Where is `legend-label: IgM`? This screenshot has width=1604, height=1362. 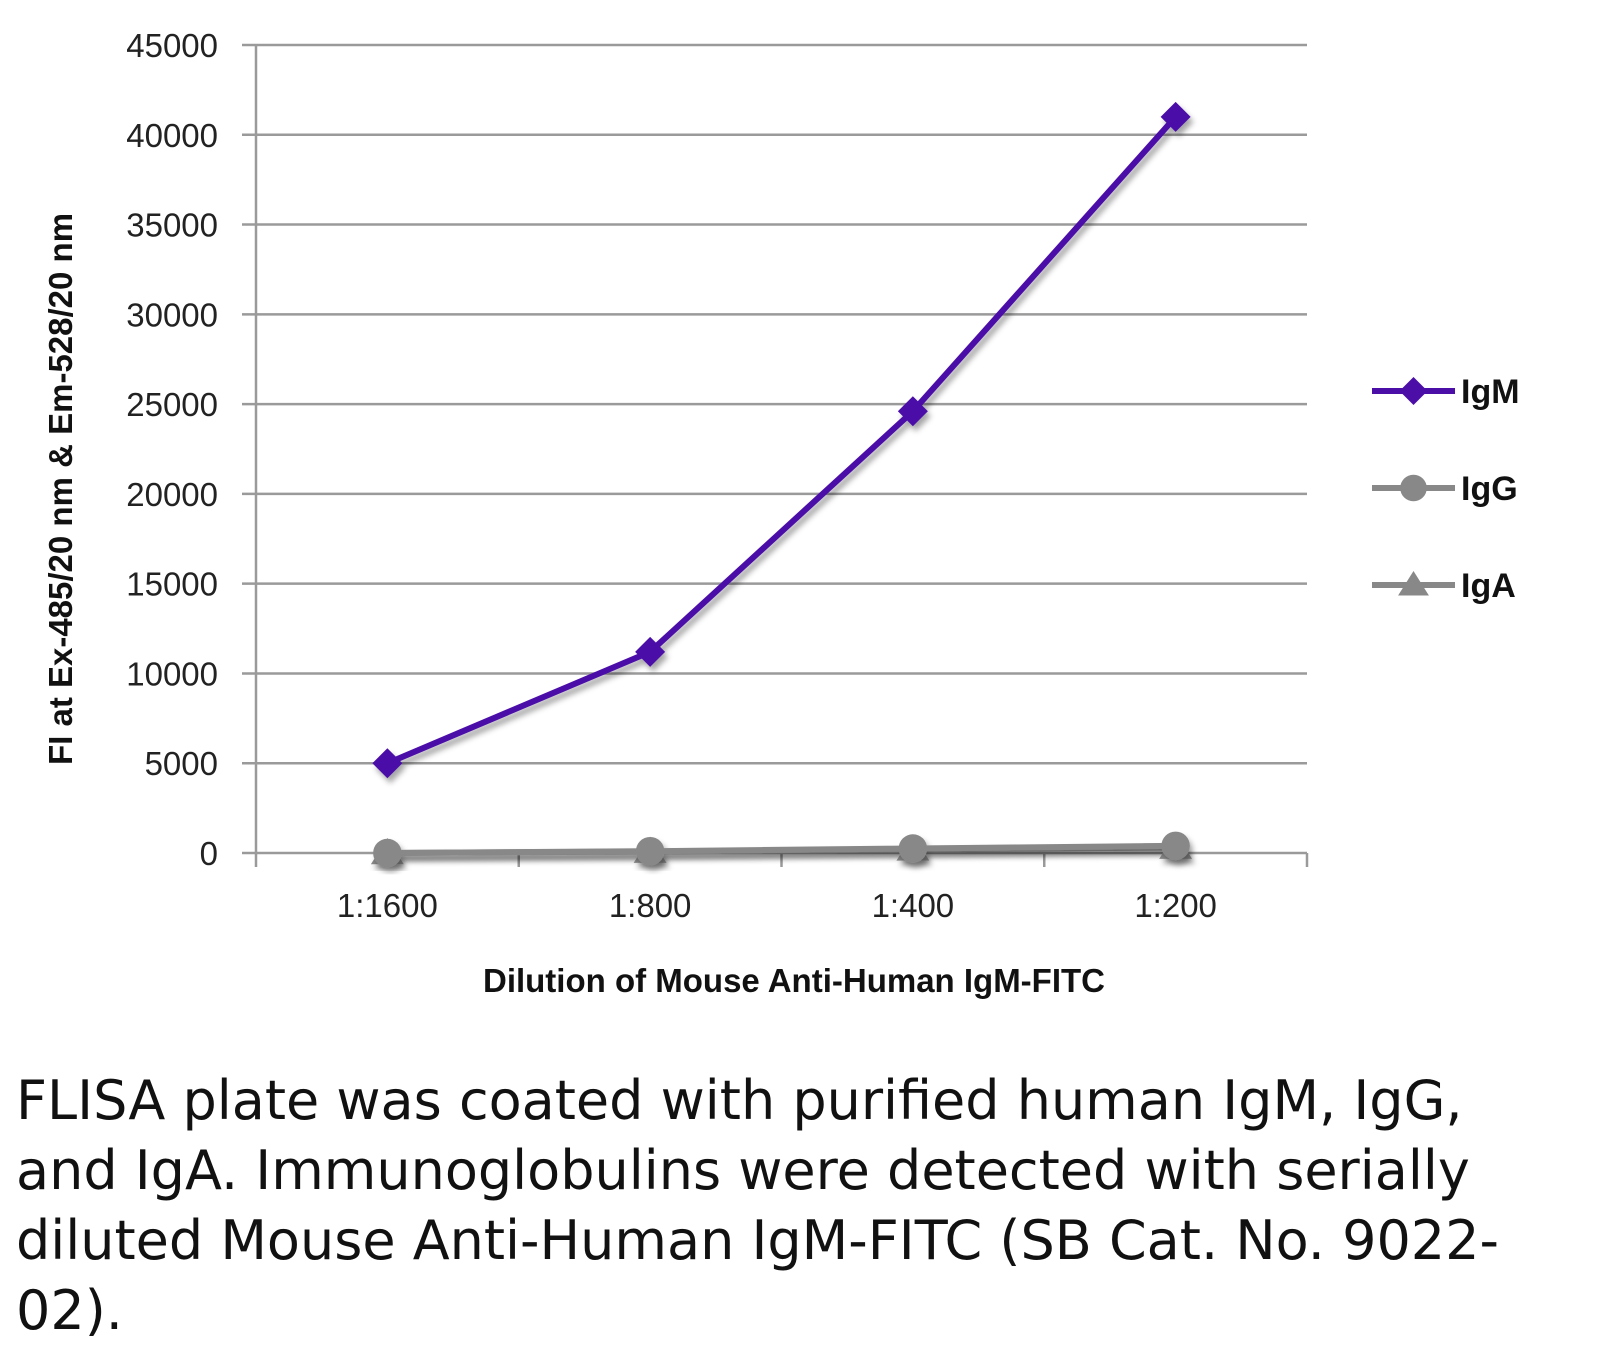 legend-label: IgM is located at coordinates (1490, 392).